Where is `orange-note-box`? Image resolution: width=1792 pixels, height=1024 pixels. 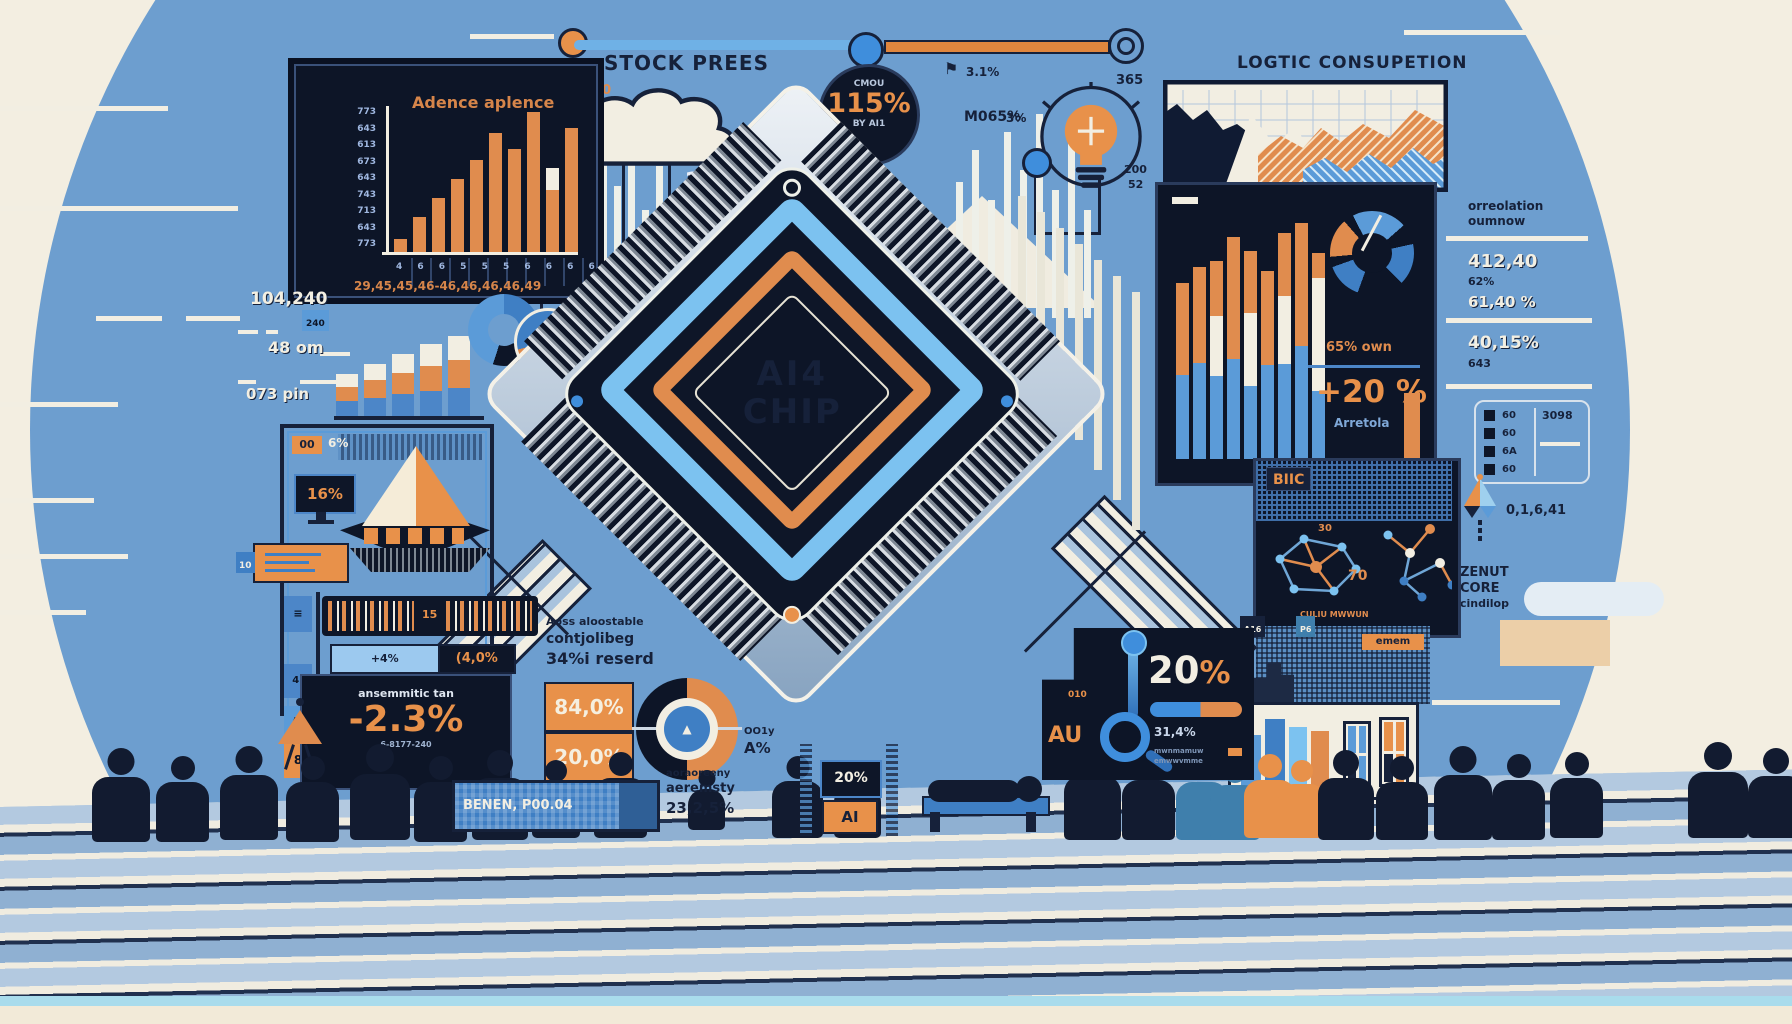
orange-note-box is located at coordinates (301, 563).